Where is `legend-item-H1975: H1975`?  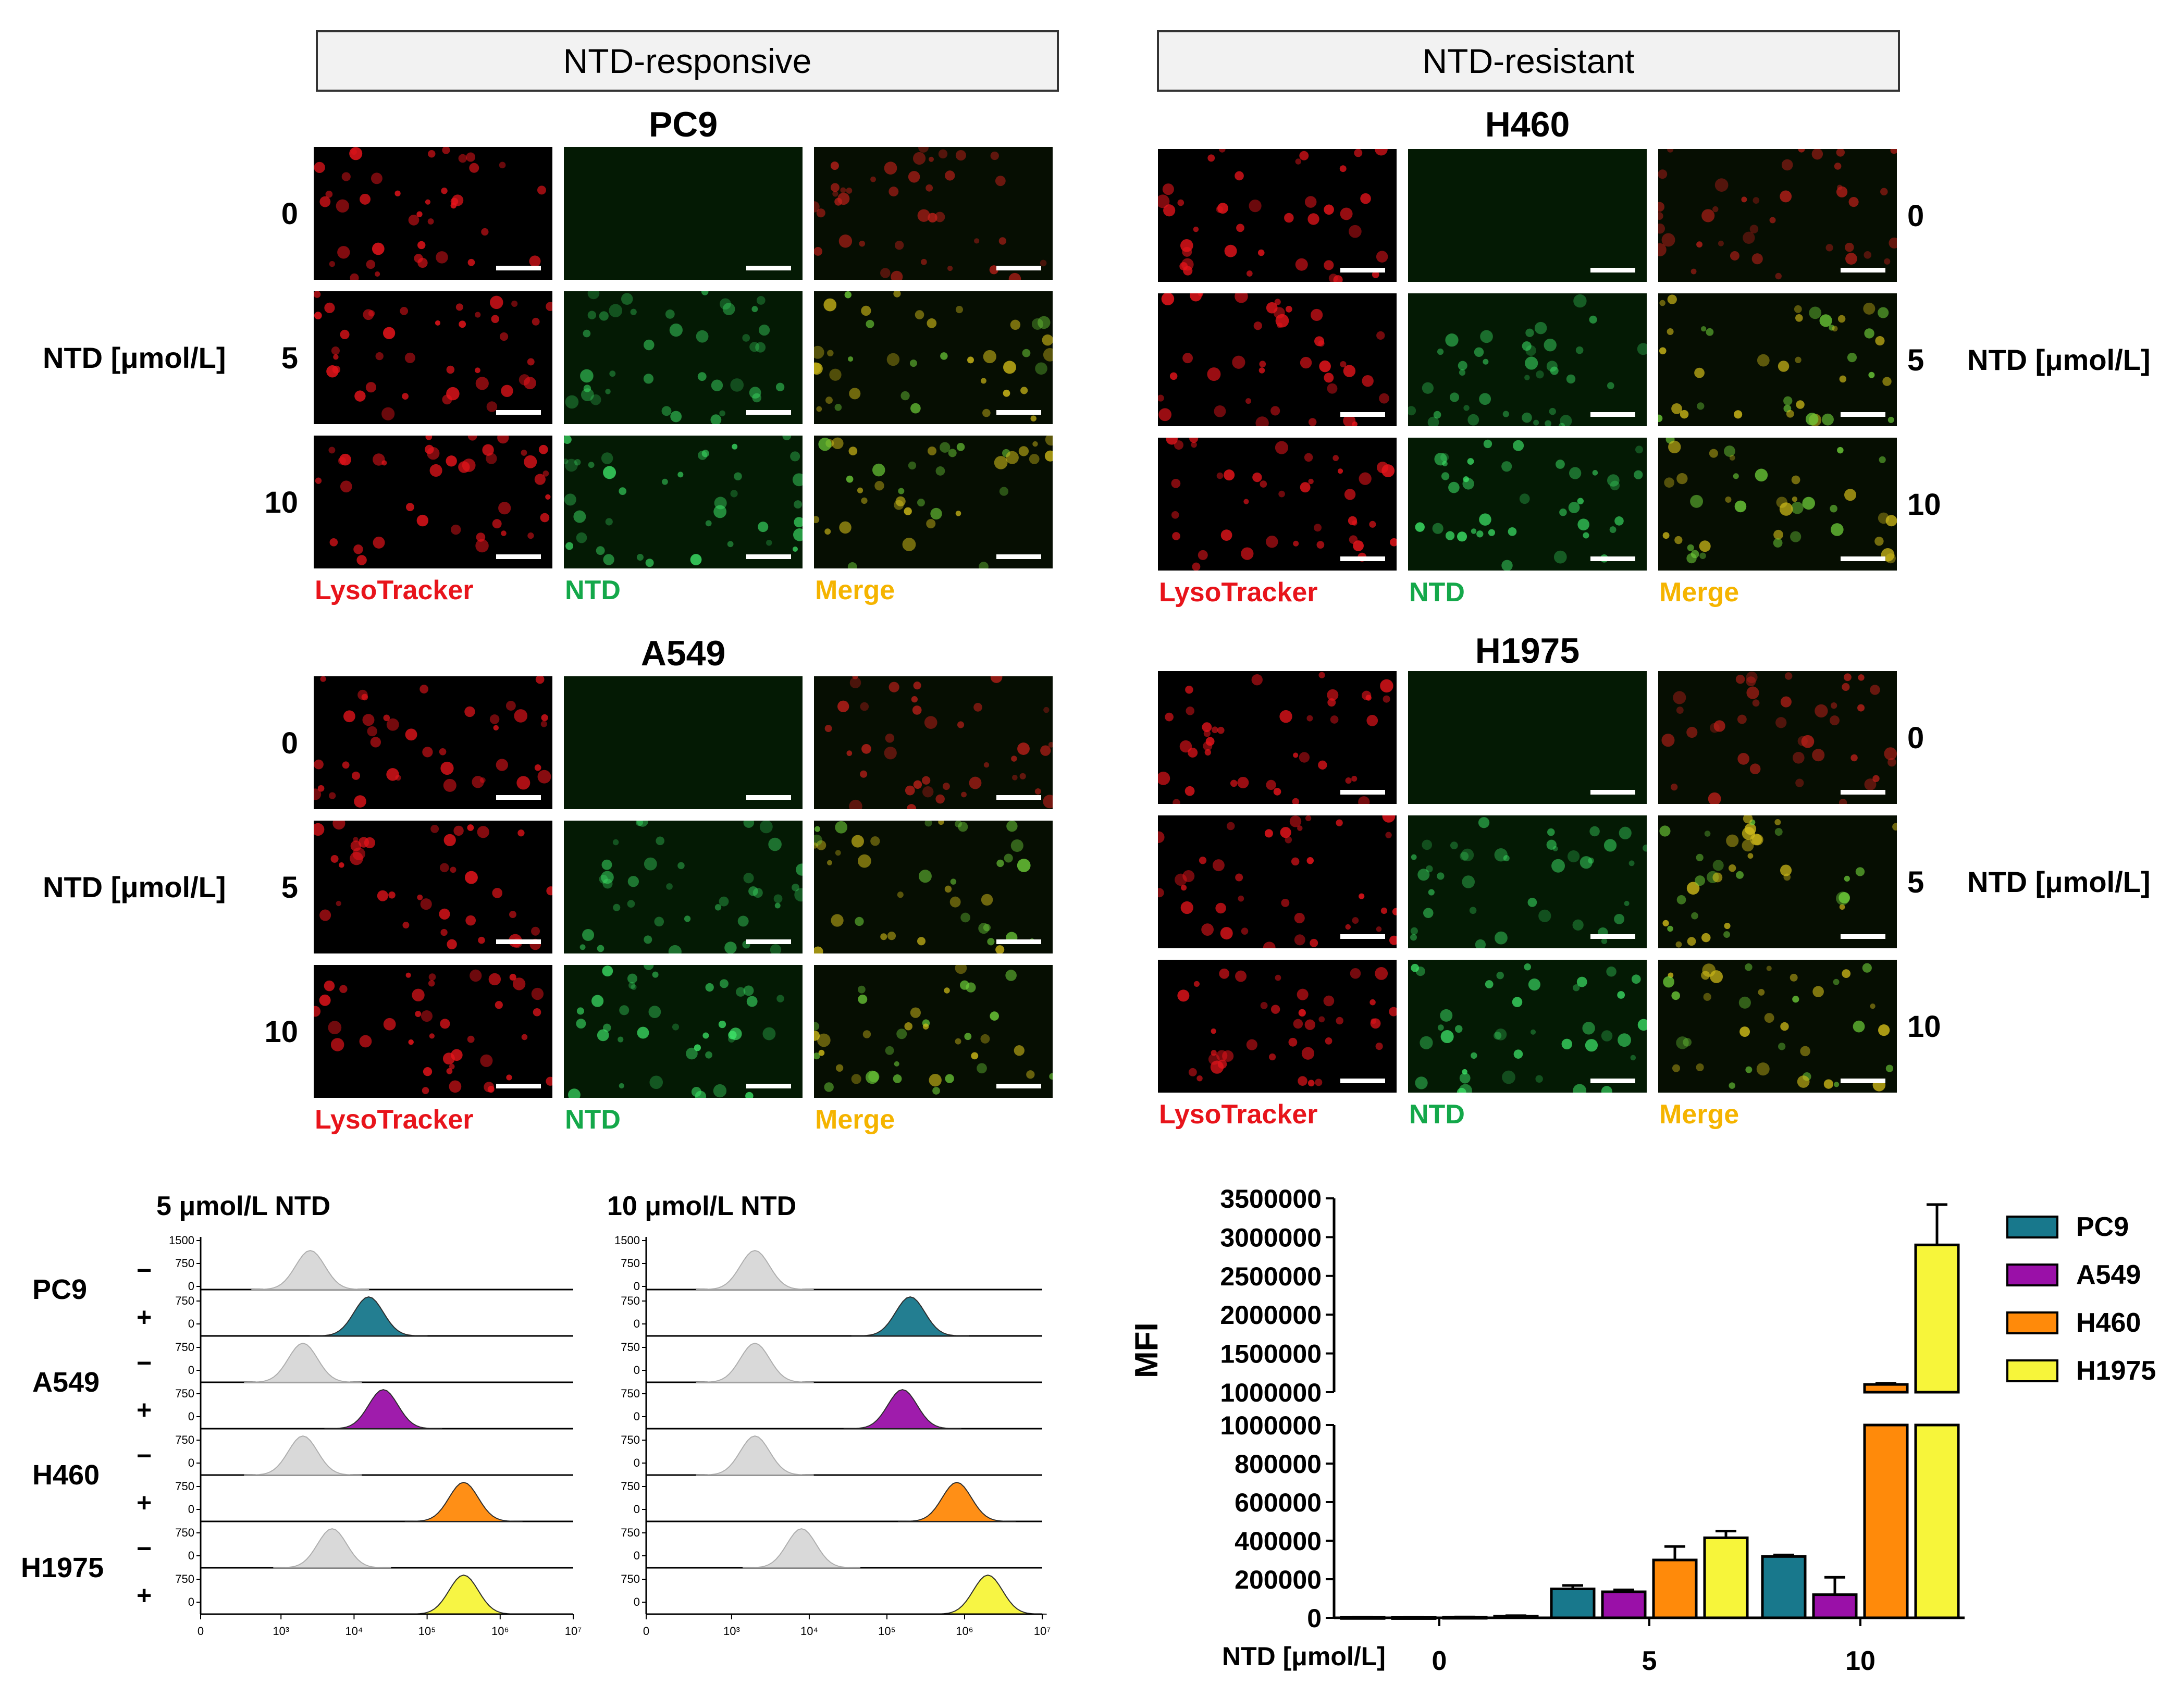
legend-item-H1975: H1975 is located at coordinates (2081, 1370).